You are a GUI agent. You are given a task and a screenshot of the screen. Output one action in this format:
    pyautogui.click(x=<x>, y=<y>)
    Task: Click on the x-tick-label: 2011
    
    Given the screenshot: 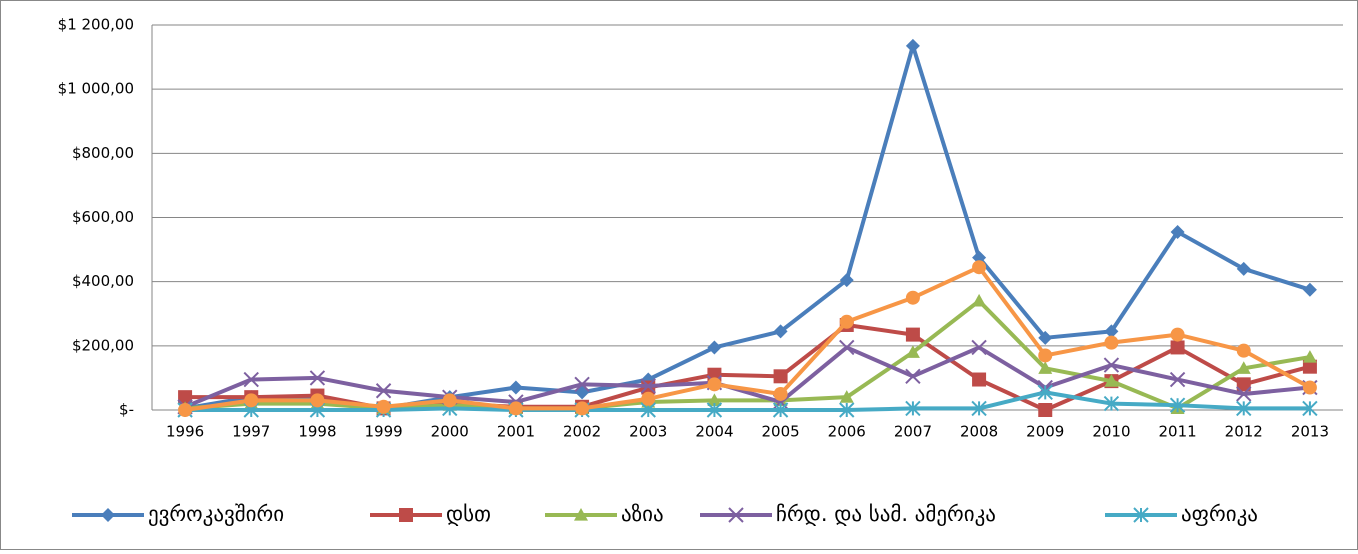 What is the action you would take?
    pyautogui.click(x=1177, y=432)
    